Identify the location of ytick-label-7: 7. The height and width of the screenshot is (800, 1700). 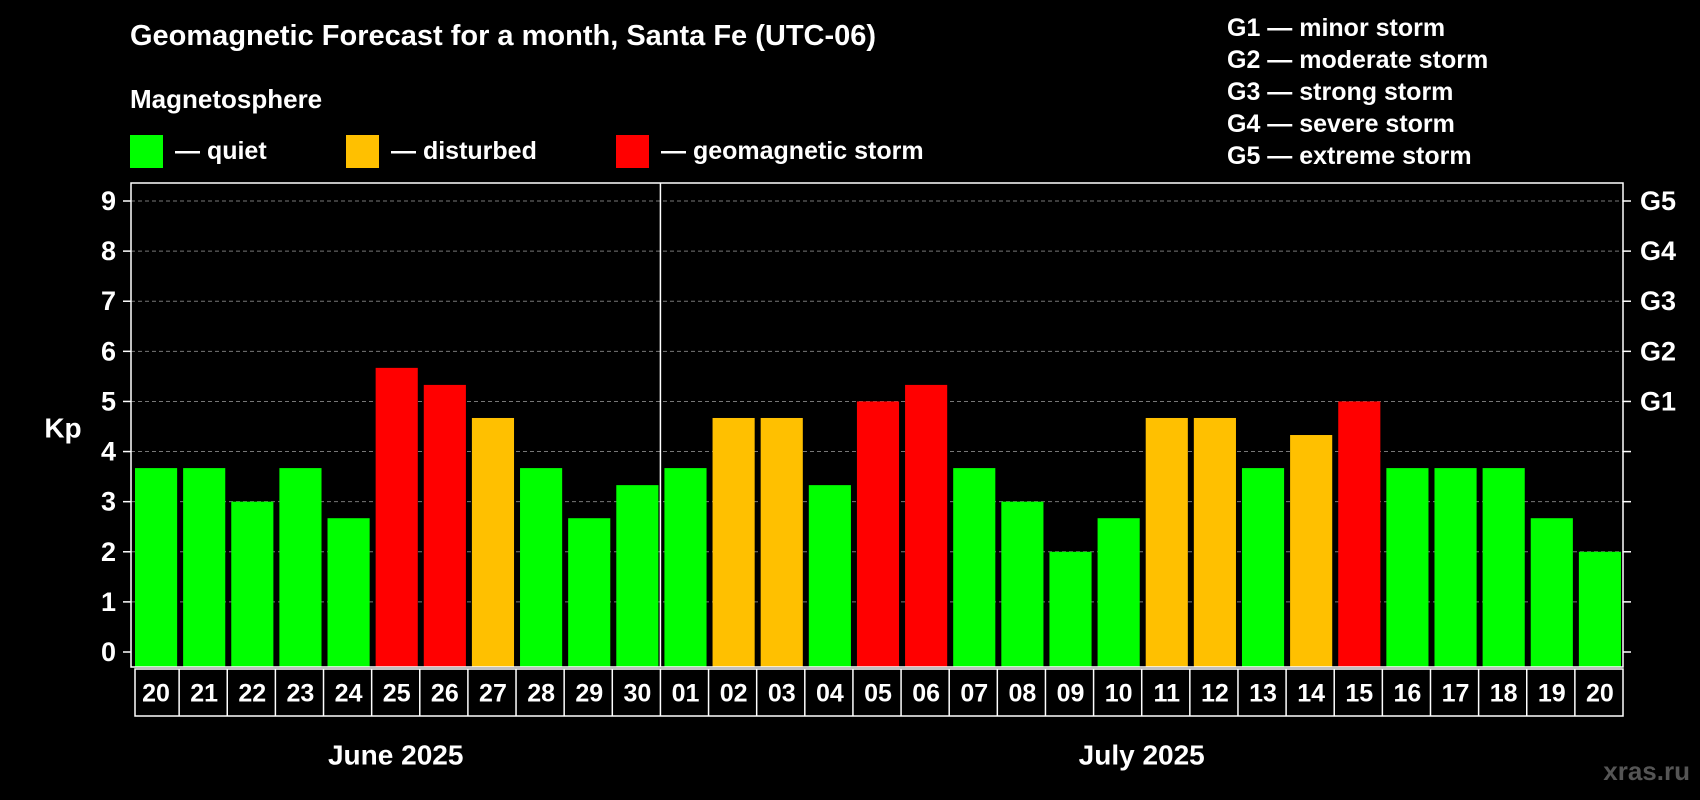
(108, 301).